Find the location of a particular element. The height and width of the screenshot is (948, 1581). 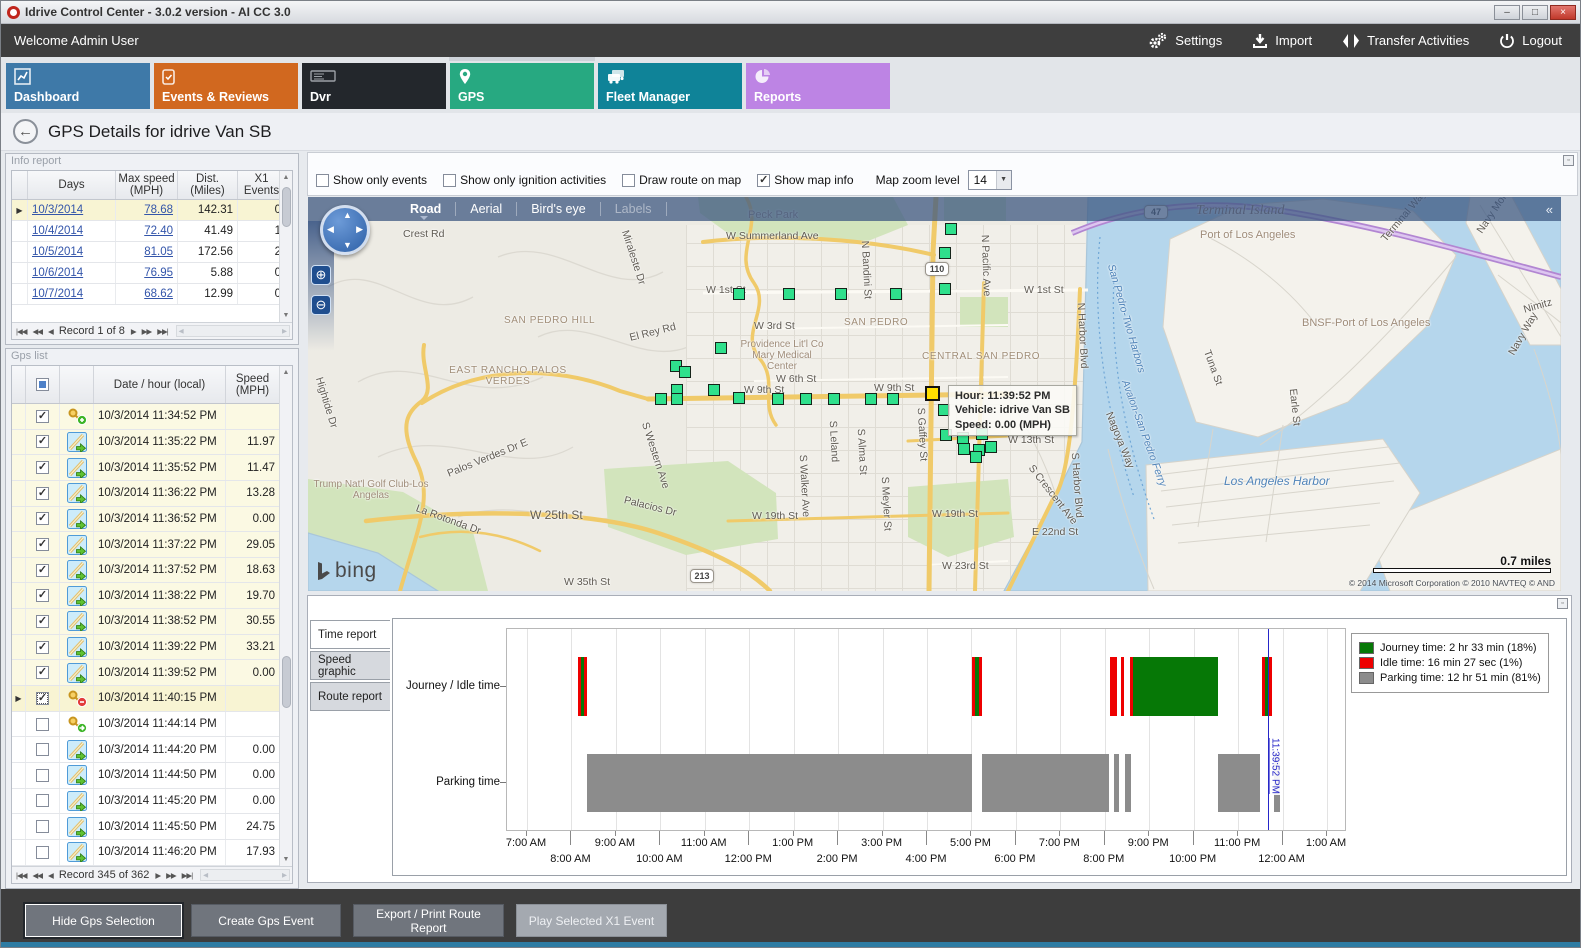

gps-list-row: ✓ 10/3/2014 11:38:52 PM 30.55 is located at coordinates (152, 622).